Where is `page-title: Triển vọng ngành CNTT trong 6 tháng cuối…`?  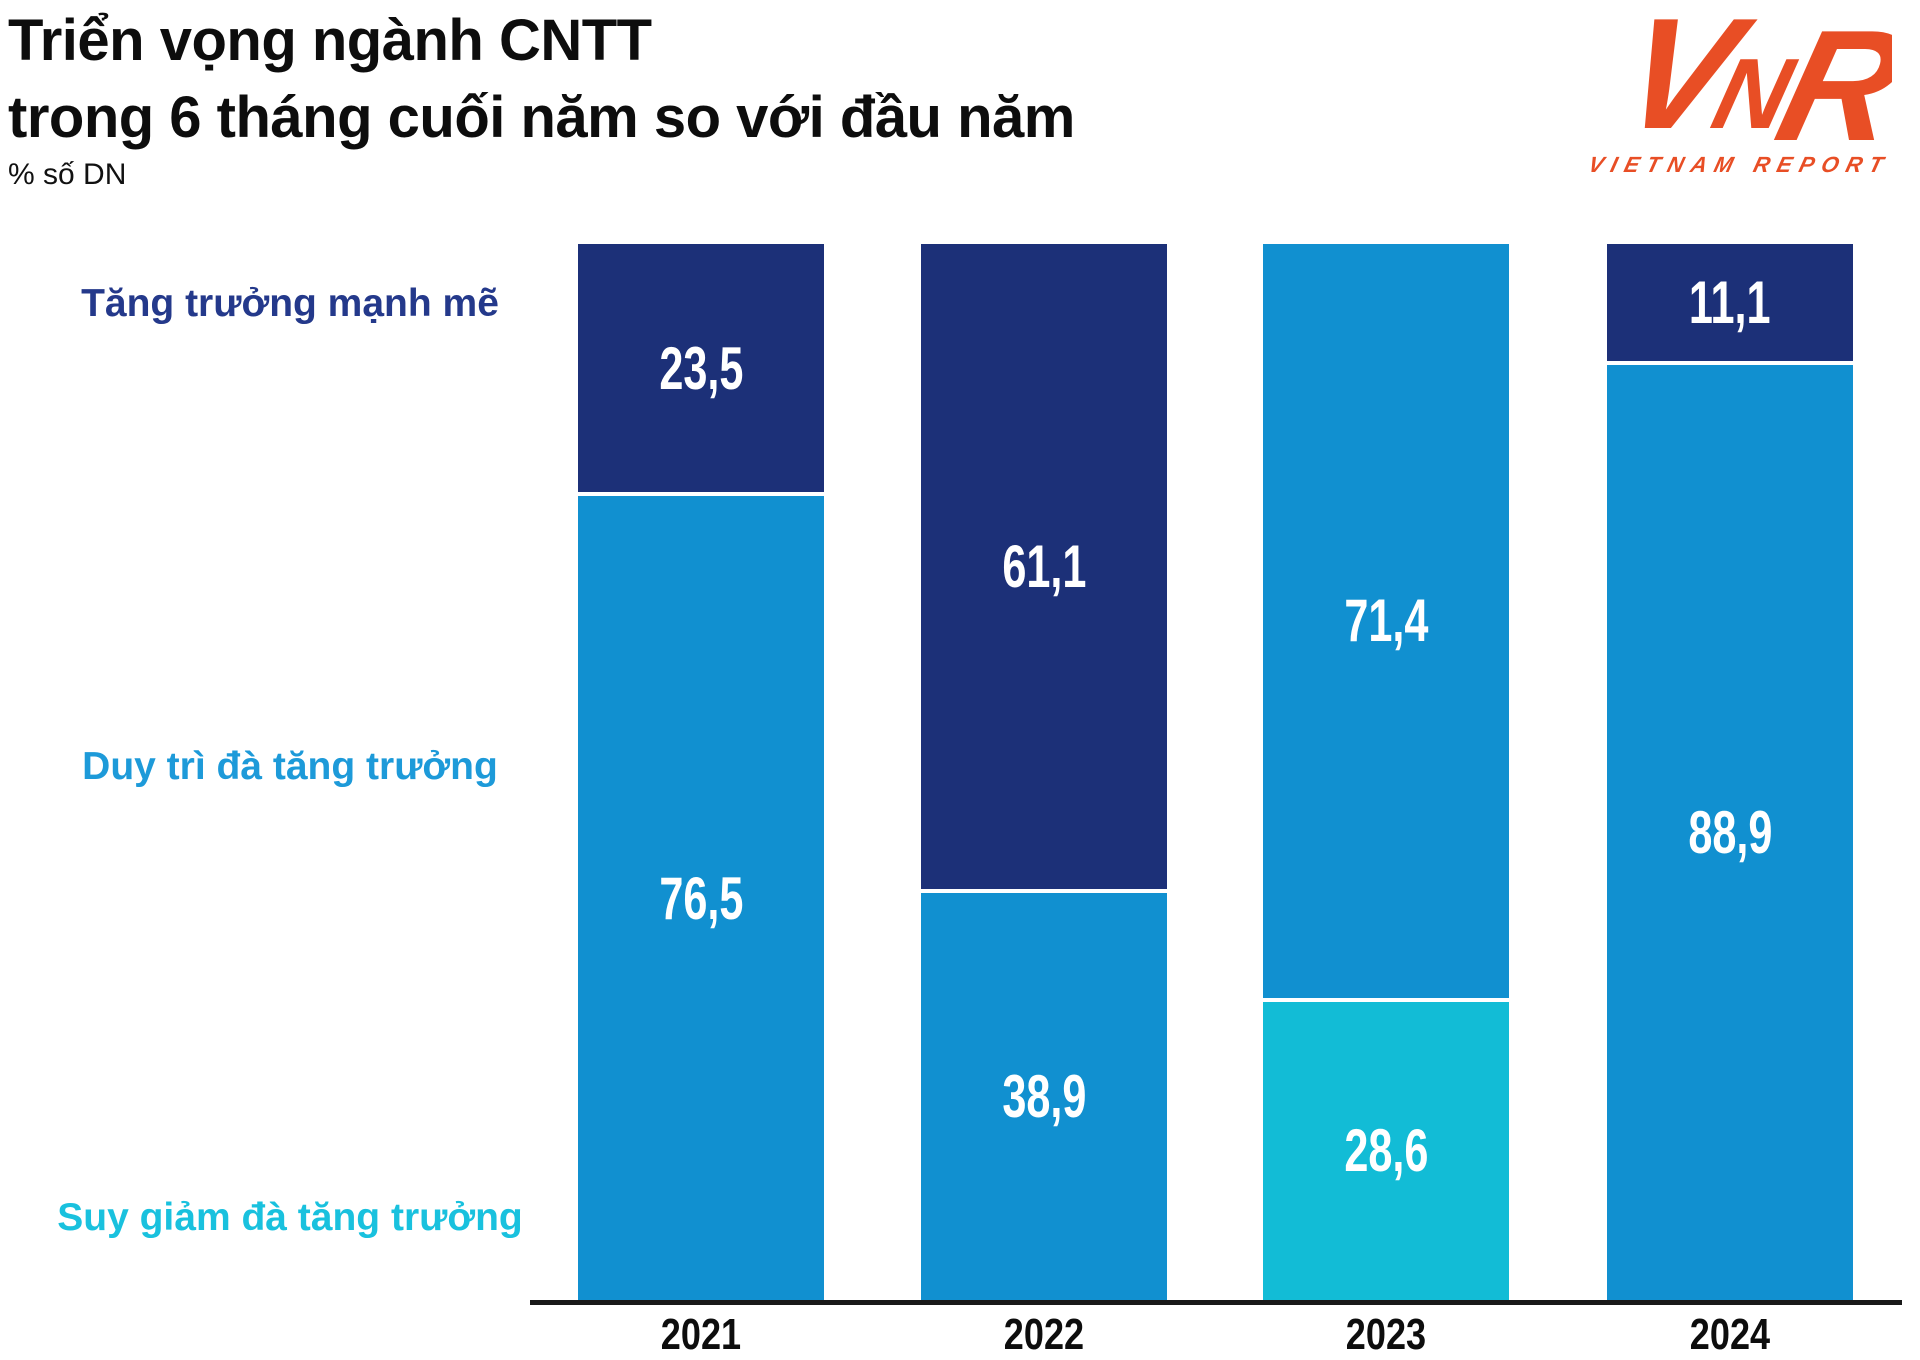
page-title: Triển vọng ngành CNTT trong 6 tháng cuối… is located at coordinates (541, 79).